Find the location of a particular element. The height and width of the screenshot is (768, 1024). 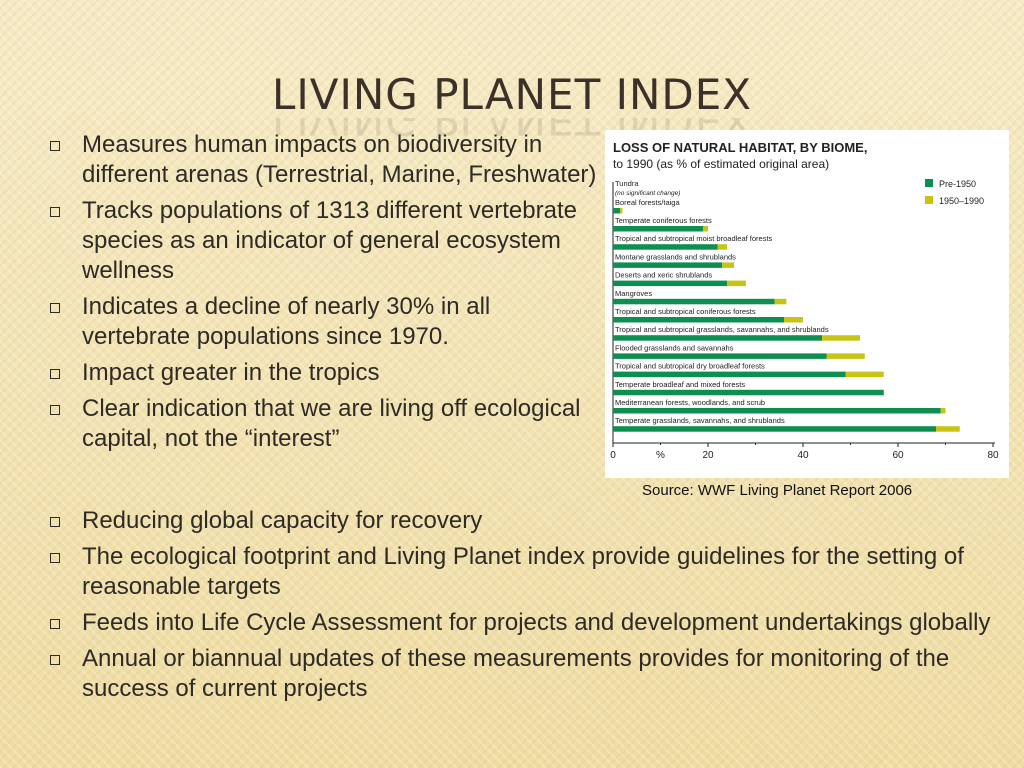

source-caption: Source: WWF Living Planet Report 2006 is located at coordinates (777, 490).